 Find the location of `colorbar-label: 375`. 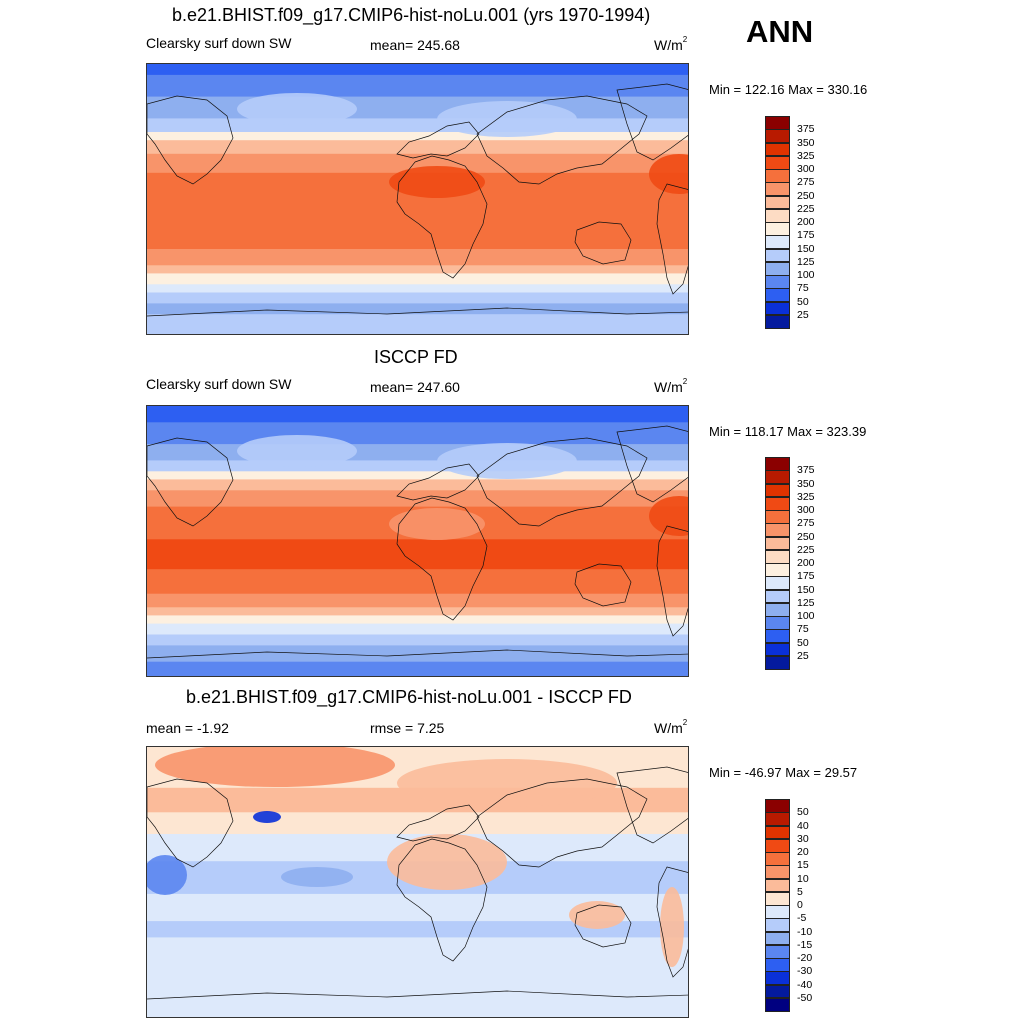

colorbar-label: 375 is located at coordinates (806, 129).